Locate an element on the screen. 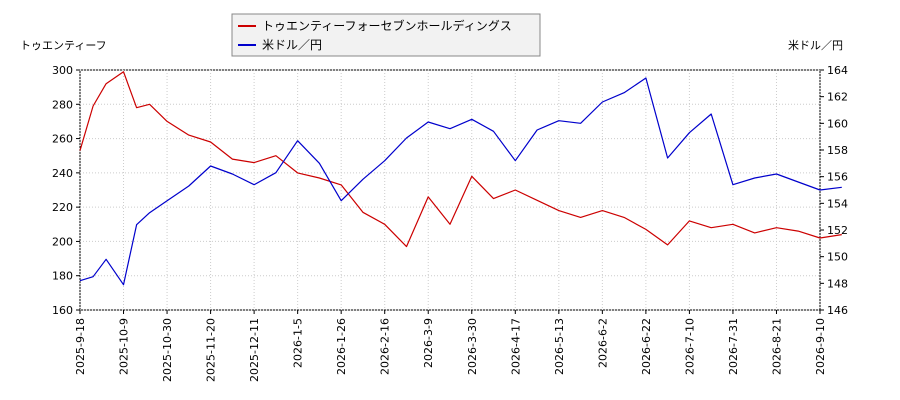 Image resolution: width=900 pixels, height=400 pixels. right-tick-label: 158 is located at coordinates (837, 150).